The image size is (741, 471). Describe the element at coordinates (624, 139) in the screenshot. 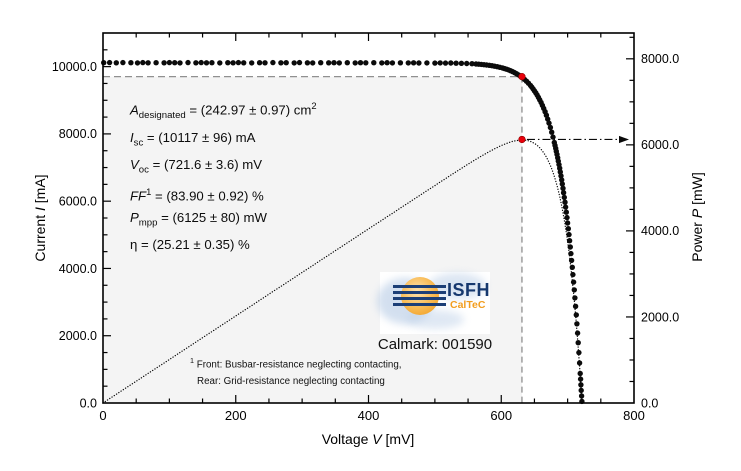

I see `pmpp-arrowhead-icon` at that location.